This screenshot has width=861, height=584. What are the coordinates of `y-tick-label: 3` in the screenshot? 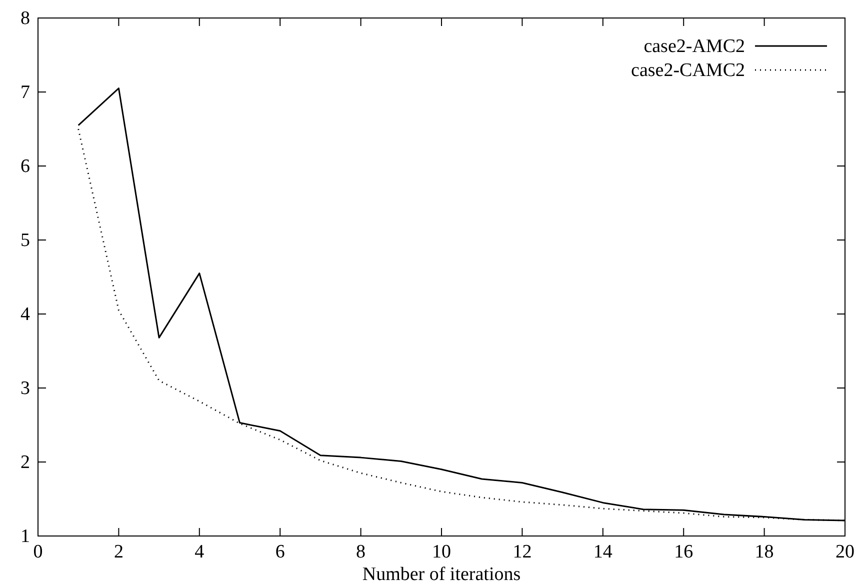 It's located at (25, 389).